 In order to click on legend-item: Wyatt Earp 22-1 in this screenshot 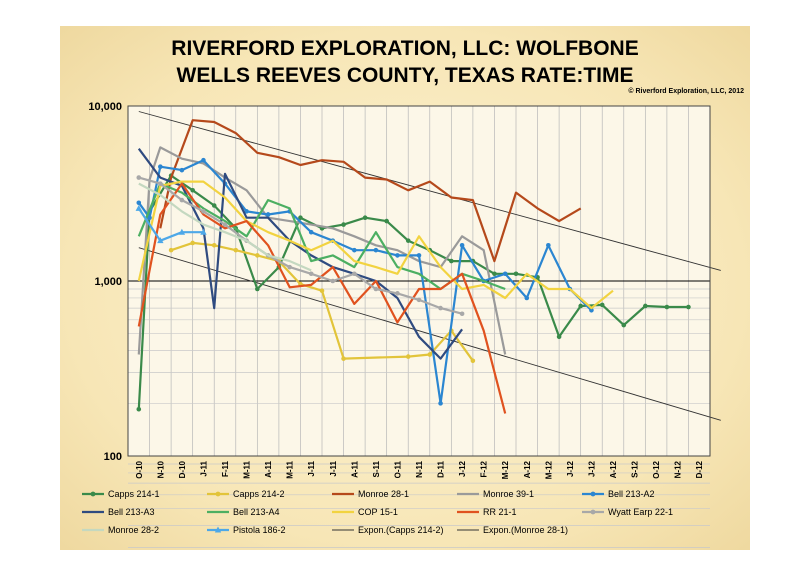, I will do `click(627, 512)`.